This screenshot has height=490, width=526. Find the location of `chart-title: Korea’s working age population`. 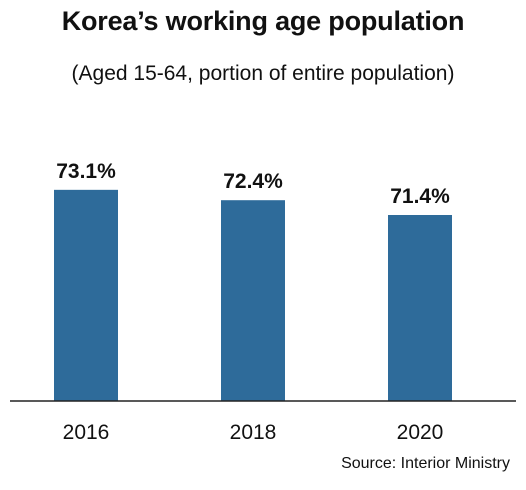

chart-title: Korea’s working age population is located at coordinates (263, 21).